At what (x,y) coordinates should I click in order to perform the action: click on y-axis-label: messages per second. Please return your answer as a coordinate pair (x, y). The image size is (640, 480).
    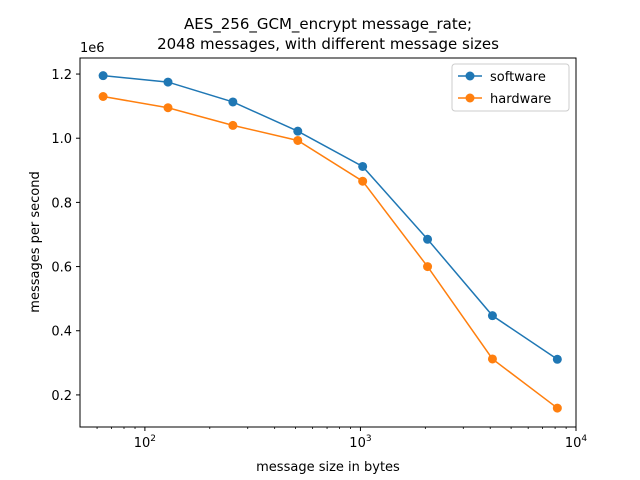
    Looking at the image, I should click on (35, 241).